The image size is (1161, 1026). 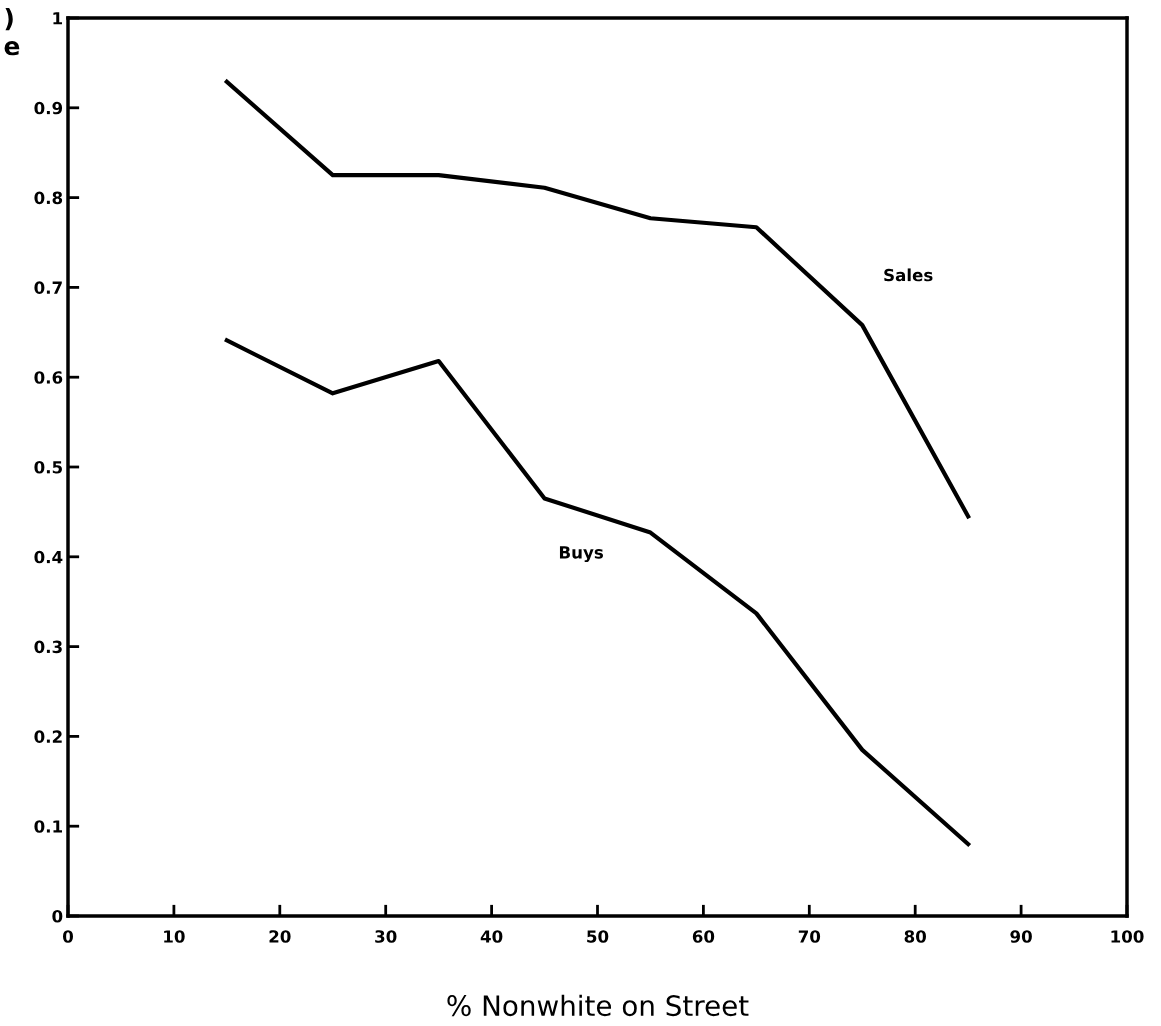 I want to click on y-tick-label: 0.5, so click(x=48, y=467).